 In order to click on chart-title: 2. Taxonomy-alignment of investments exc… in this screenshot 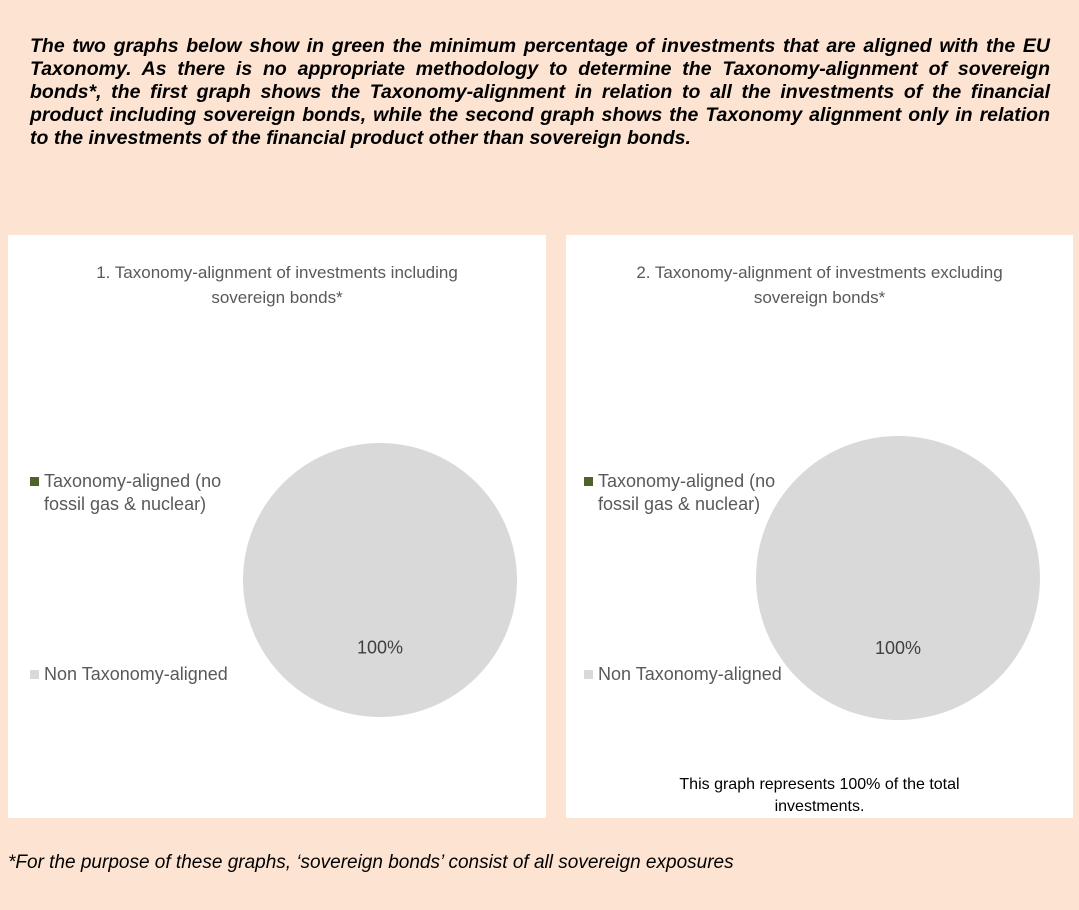, I will do `click(819, 285)`.